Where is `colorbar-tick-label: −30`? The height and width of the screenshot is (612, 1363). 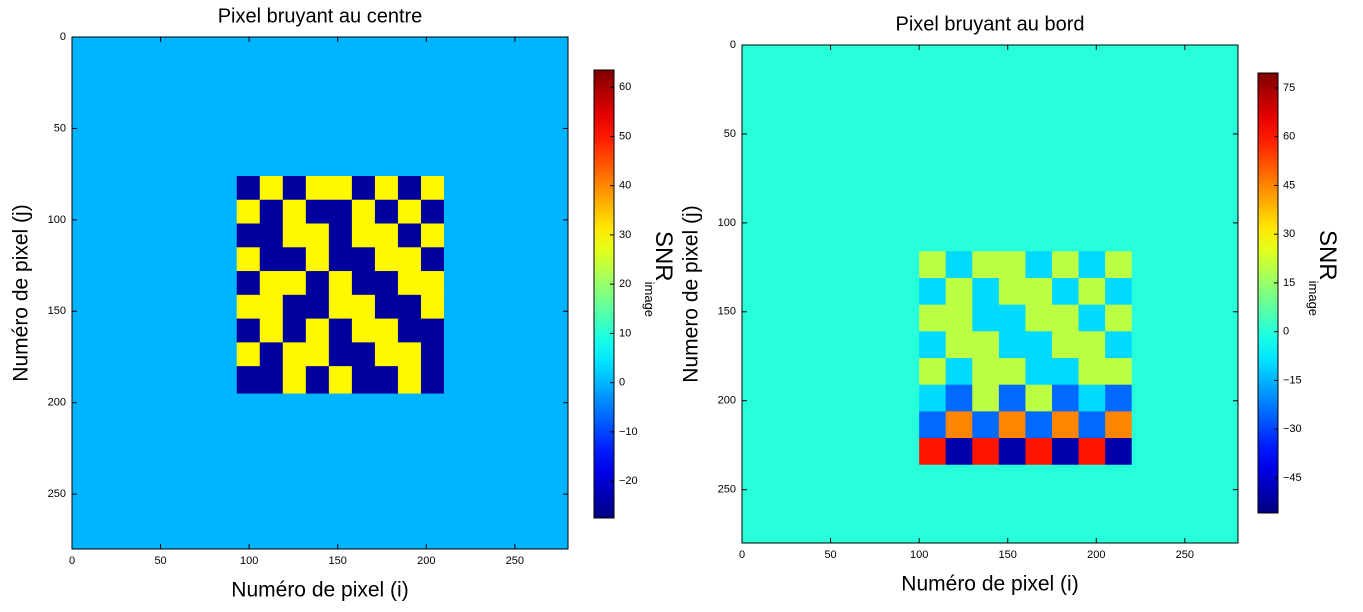
colorbar-tick-label: −30 is located at coordinates (1292, 429).